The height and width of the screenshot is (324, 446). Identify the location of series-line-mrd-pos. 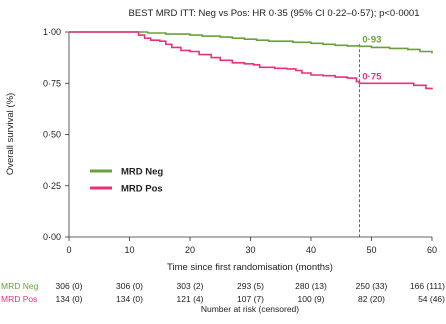
(251, 60).